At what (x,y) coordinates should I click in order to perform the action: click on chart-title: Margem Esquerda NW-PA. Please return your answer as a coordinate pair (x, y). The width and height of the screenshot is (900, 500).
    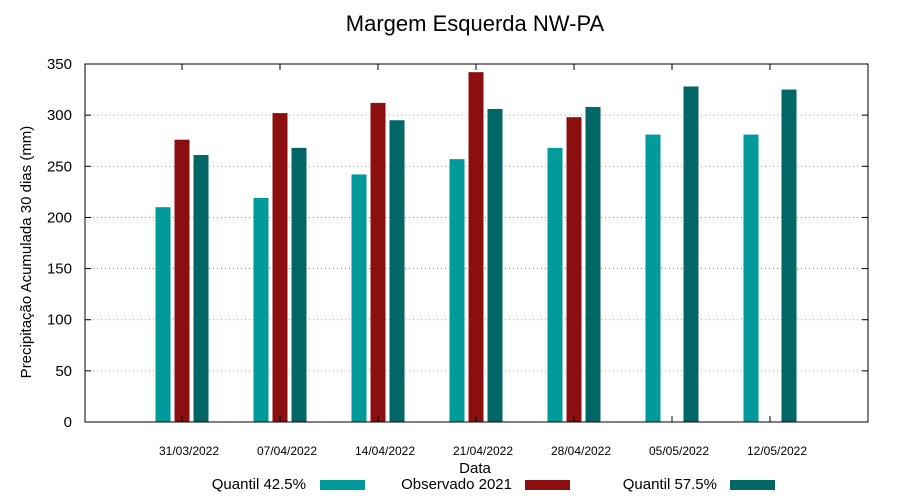
    Looking at the image, I should click on (475, 23).